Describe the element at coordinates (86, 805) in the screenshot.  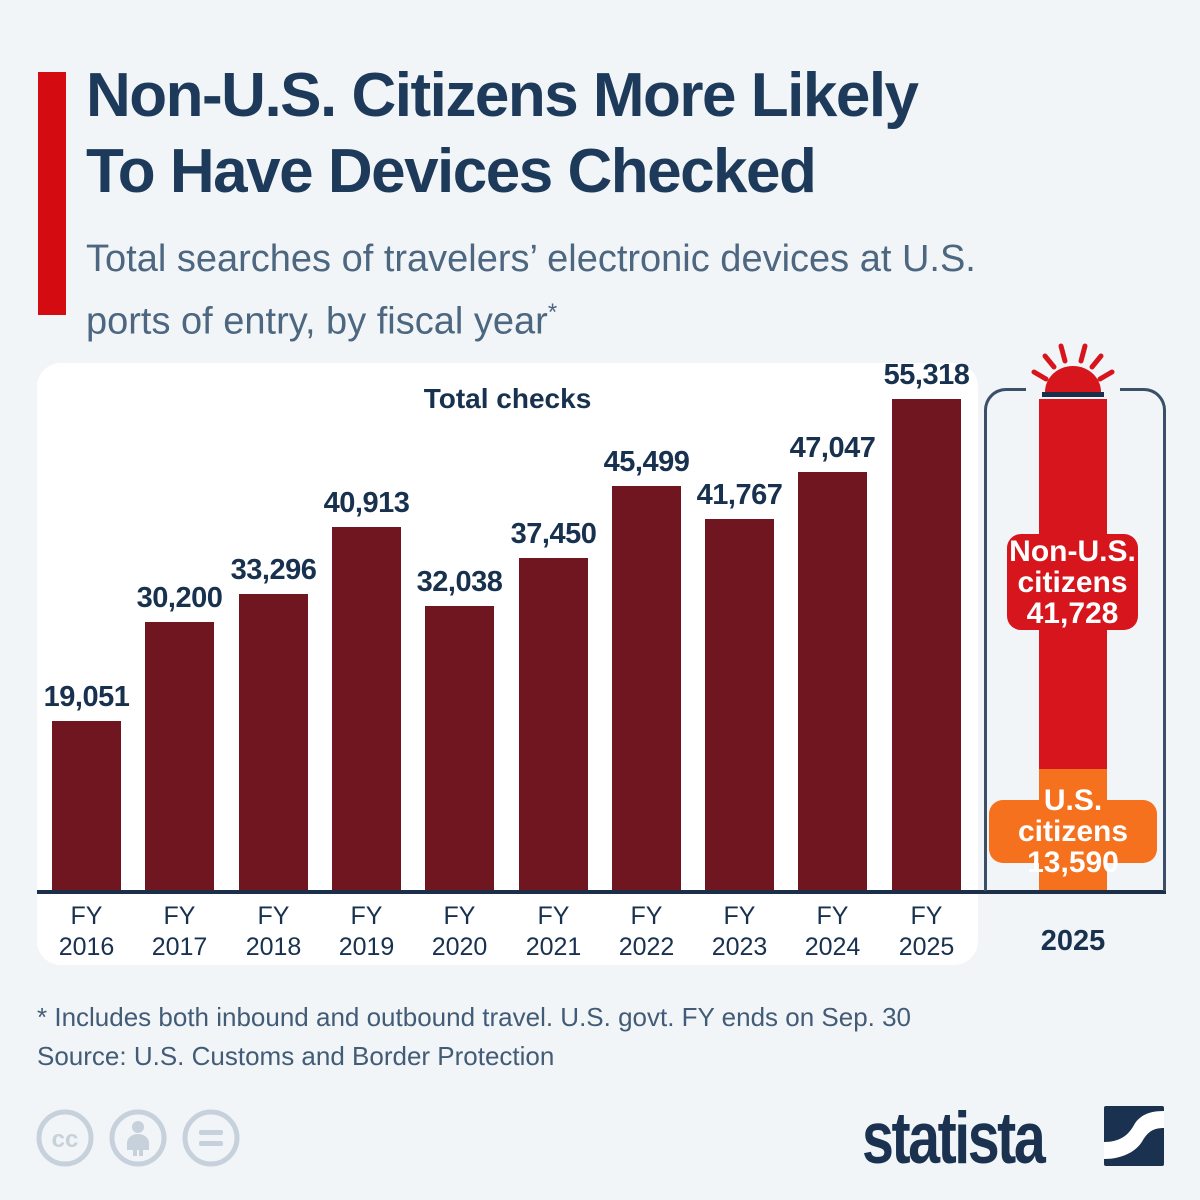
I see `bar-fy-2016` at that location.